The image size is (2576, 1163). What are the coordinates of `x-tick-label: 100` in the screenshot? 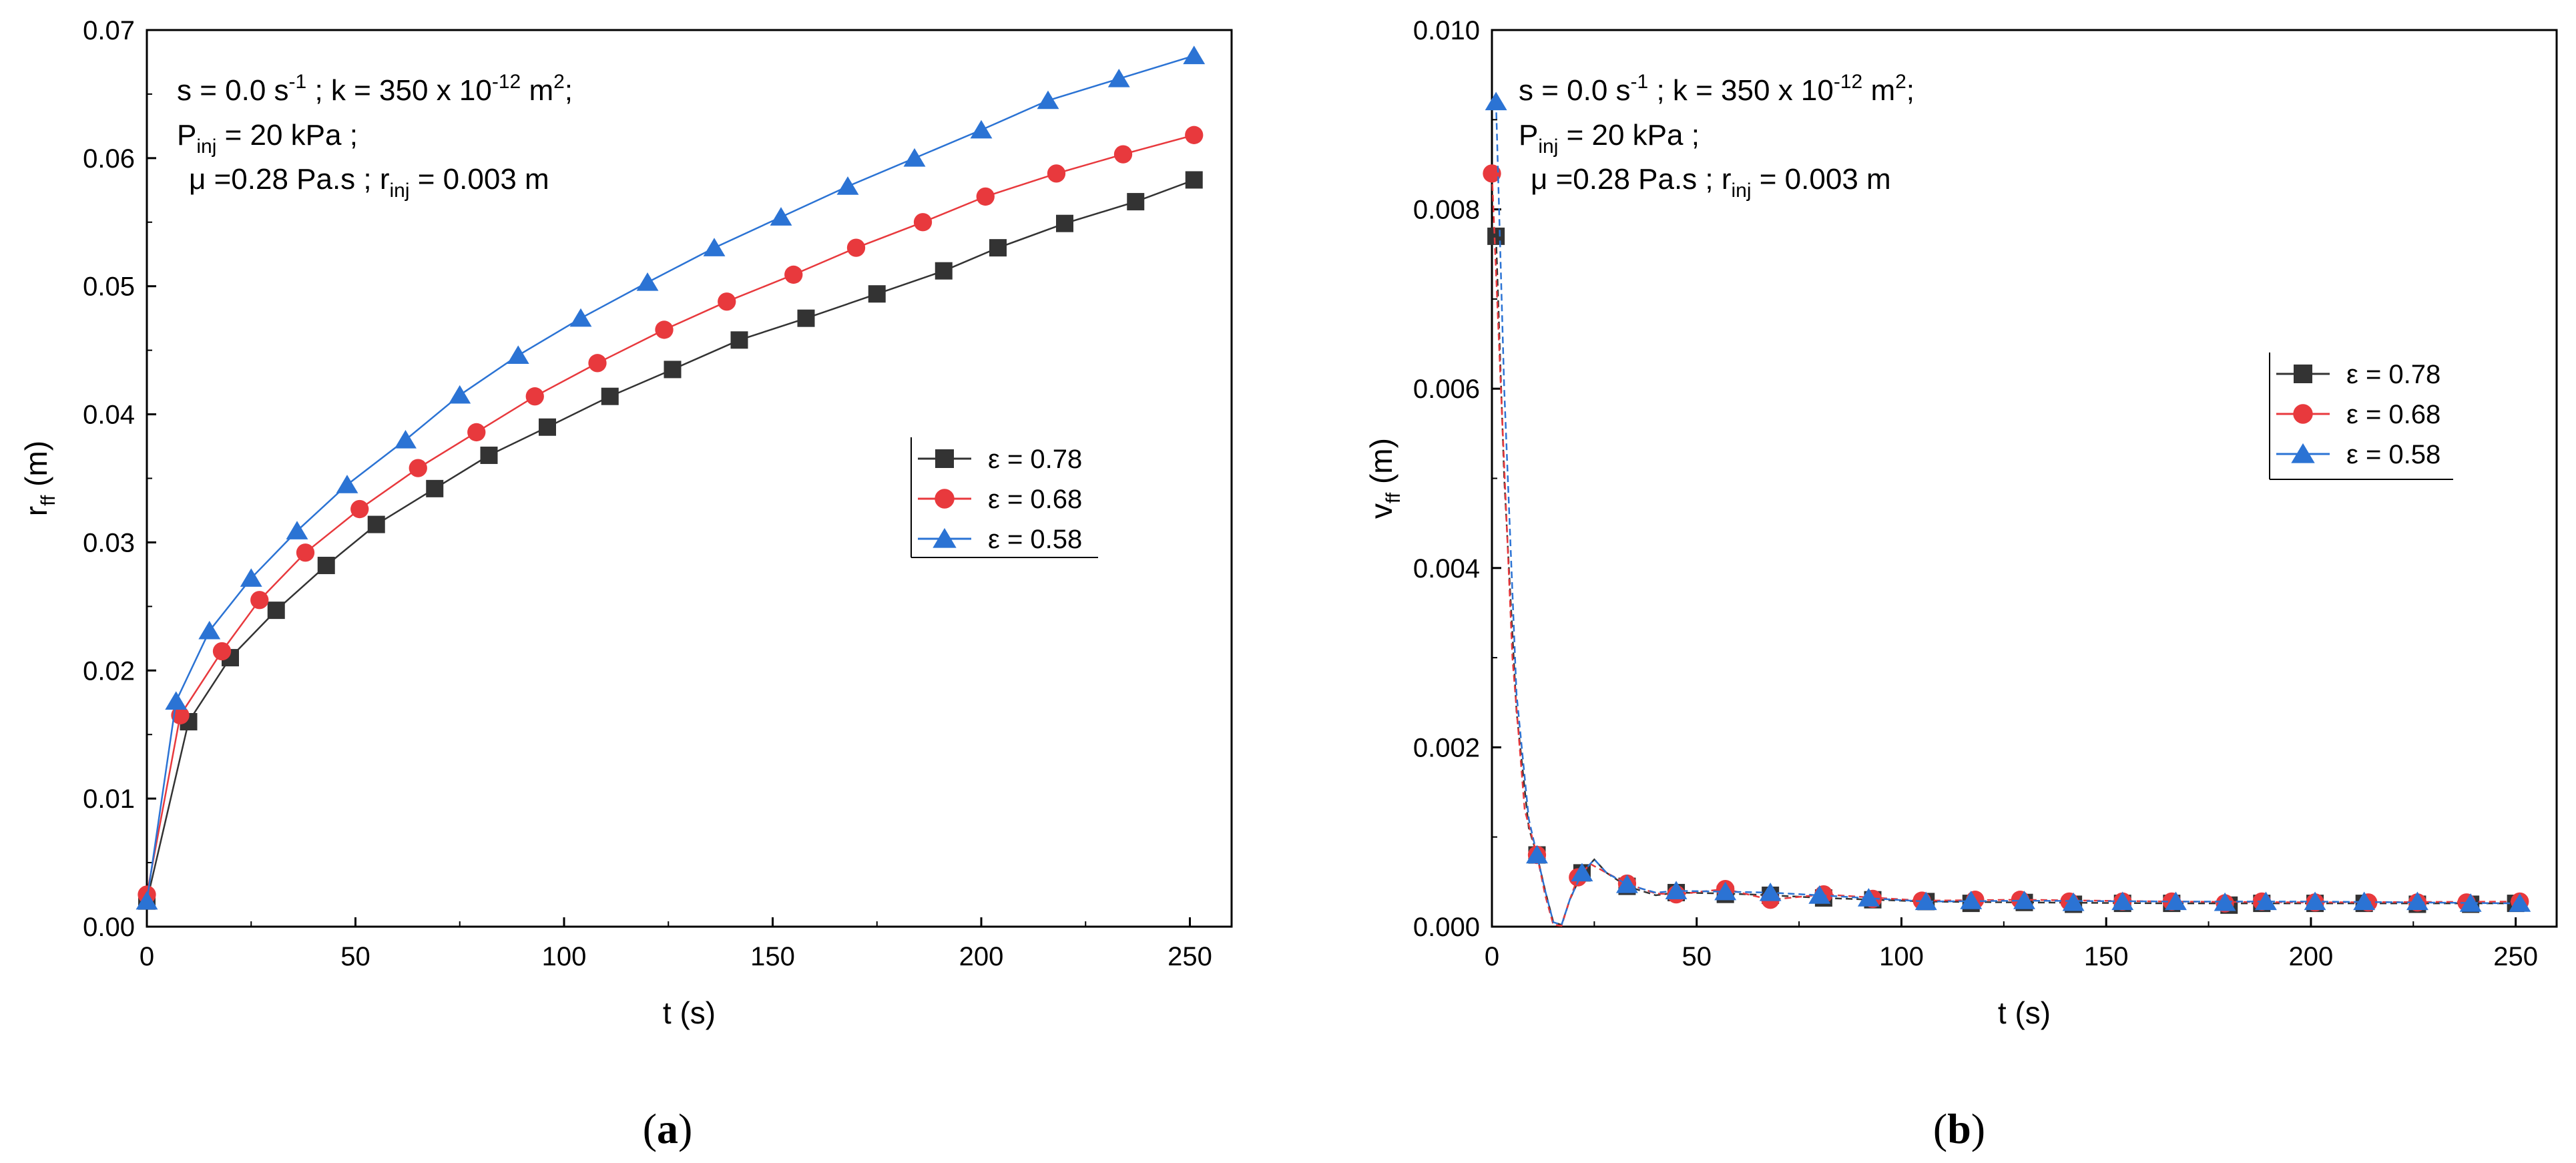 It's located at (1901, 956).